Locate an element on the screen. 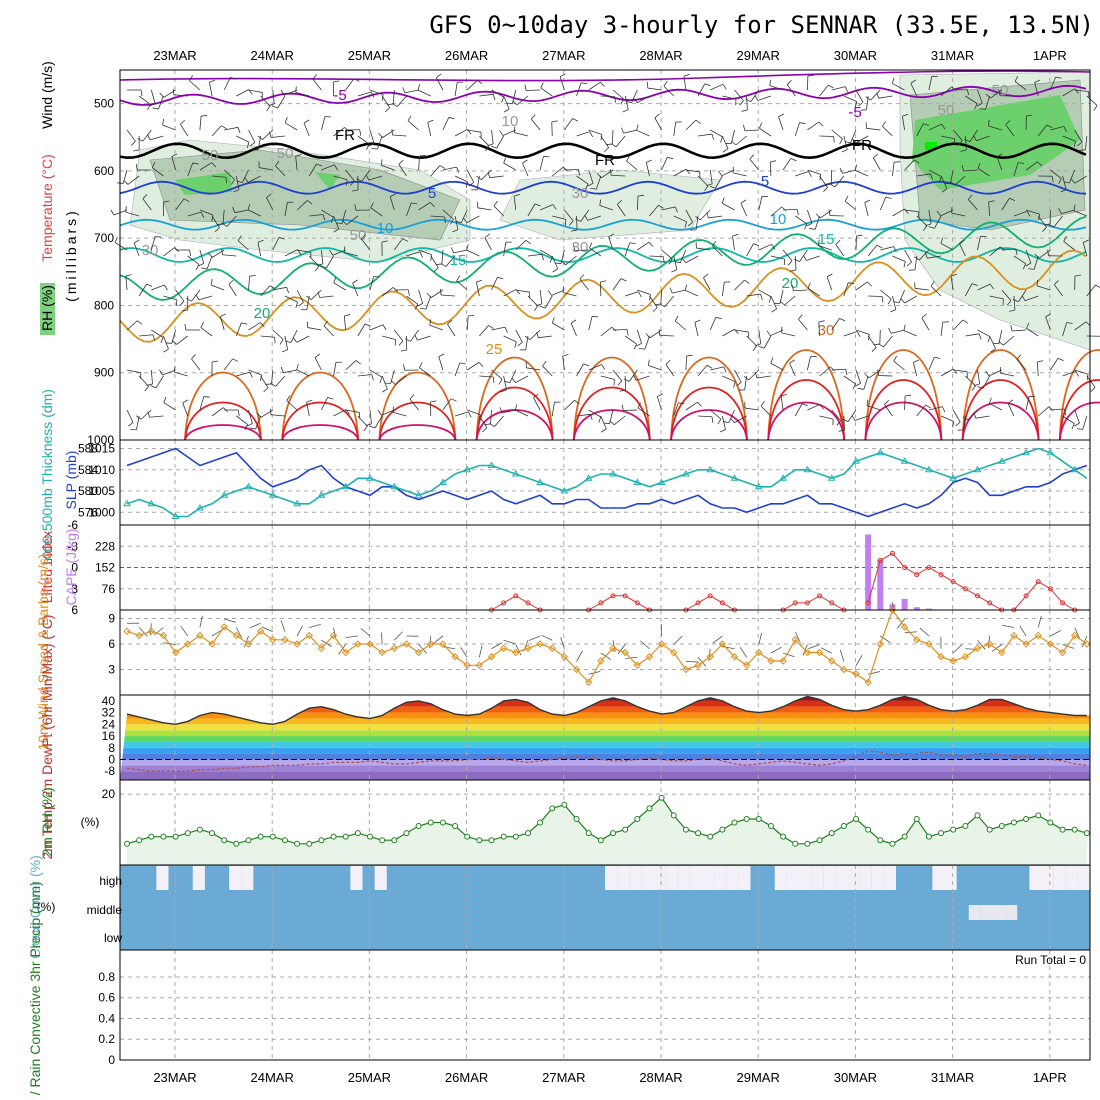  rh-point is located at coordinates (661, 797).